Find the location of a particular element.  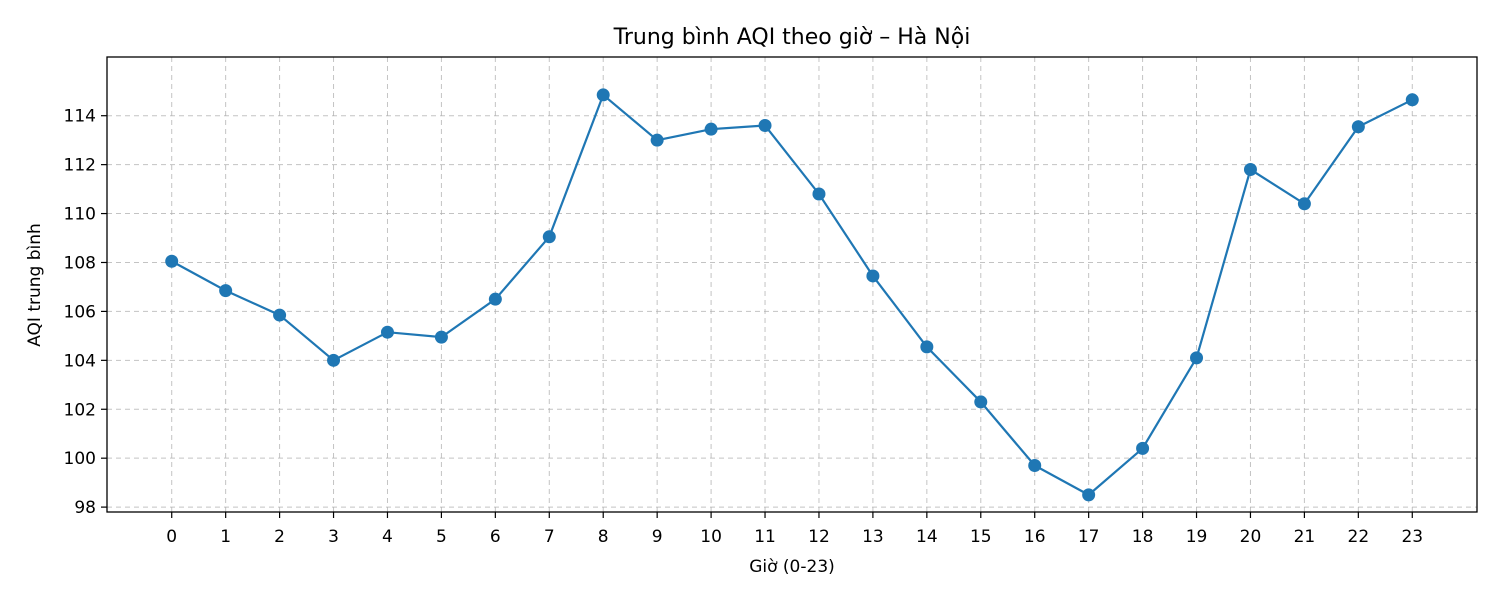

x-tick-label: 10 is located at coordinates (711, 537).